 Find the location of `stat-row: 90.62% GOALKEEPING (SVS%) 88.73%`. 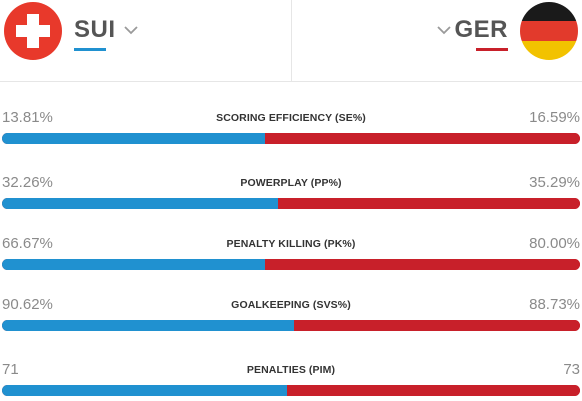

stat-row: 90.62% GOALKEEPING (SVS%) 88.73% is located at coordinates (291, 316).